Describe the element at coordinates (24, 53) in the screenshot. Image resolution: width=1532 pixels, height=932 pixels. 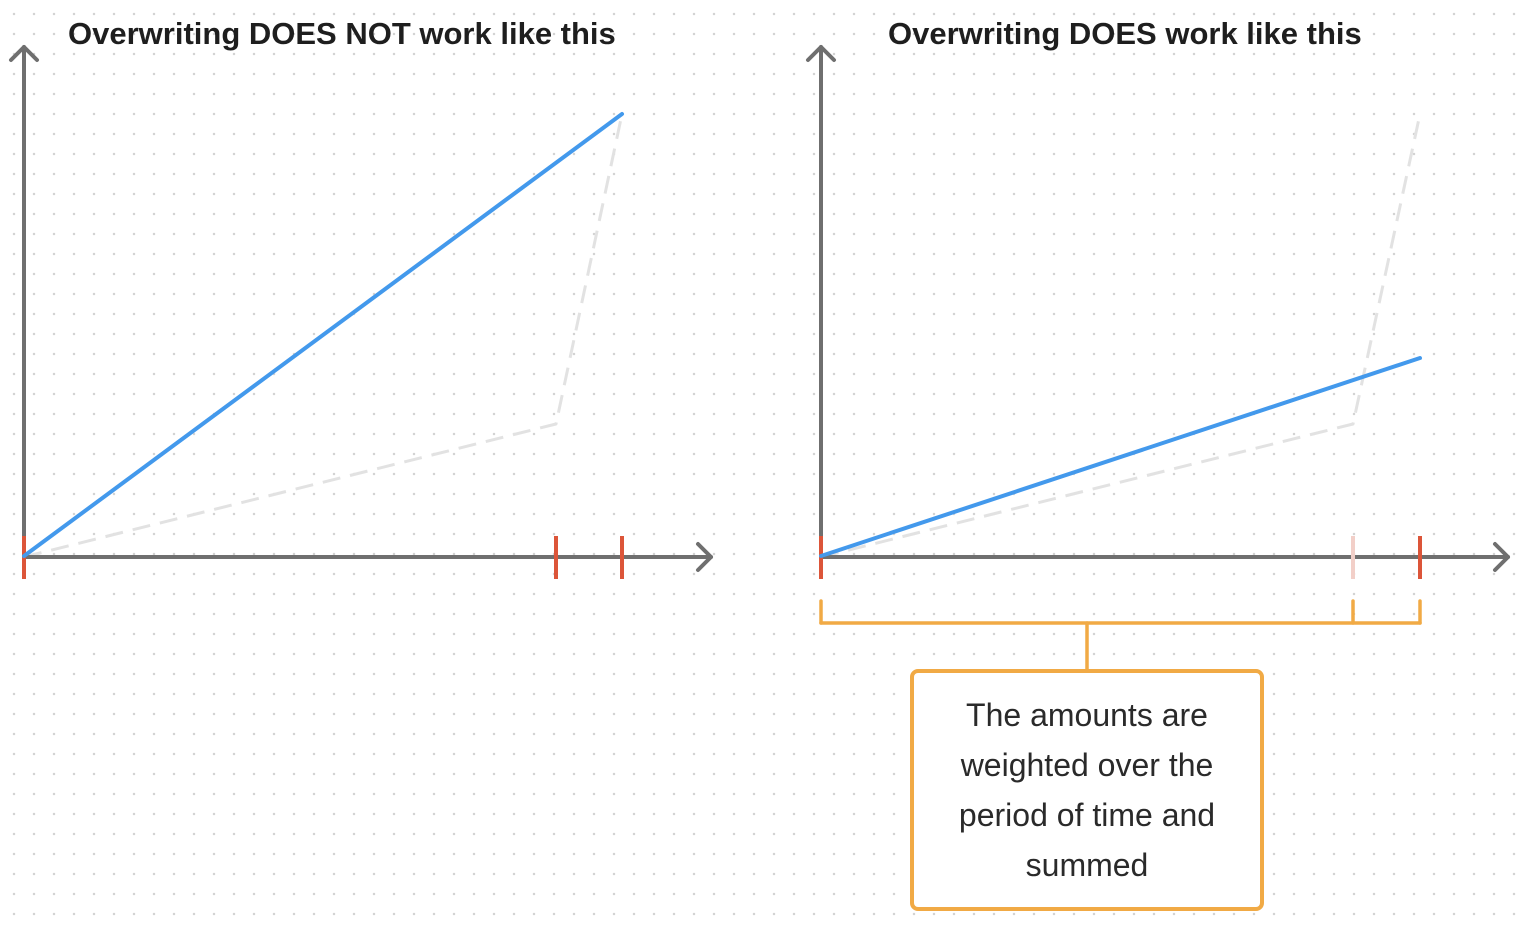
I see `left-y-axis-arrowhead` at that location.